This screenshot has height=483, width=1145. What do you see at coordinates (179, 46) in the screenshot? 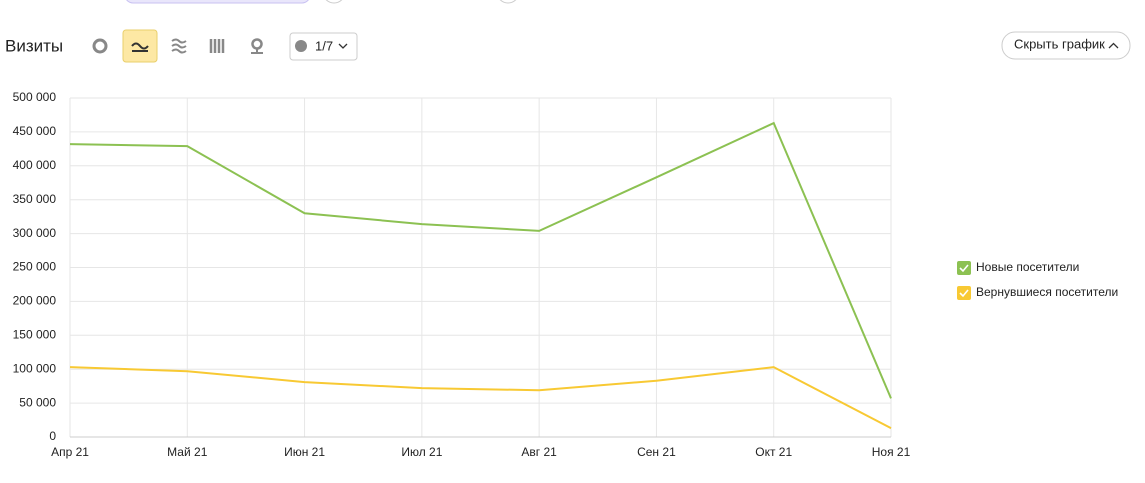
I see `area-button` at bounding box center [179, 46].